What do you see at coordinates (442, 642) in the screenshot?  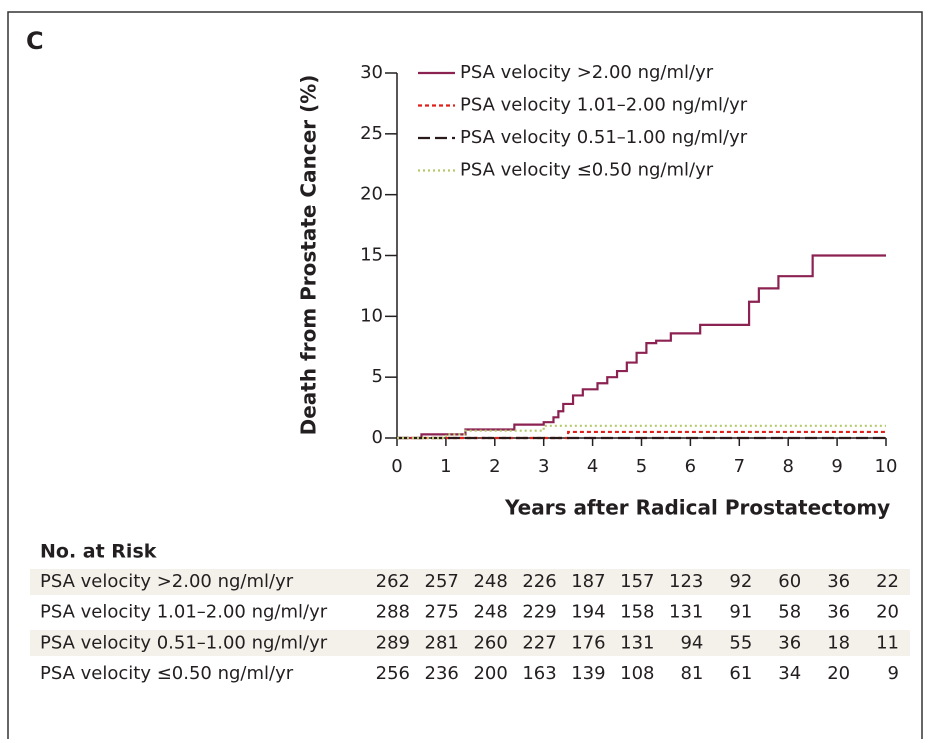 I see `risk-count: 281` at bounding box center [442, 642].